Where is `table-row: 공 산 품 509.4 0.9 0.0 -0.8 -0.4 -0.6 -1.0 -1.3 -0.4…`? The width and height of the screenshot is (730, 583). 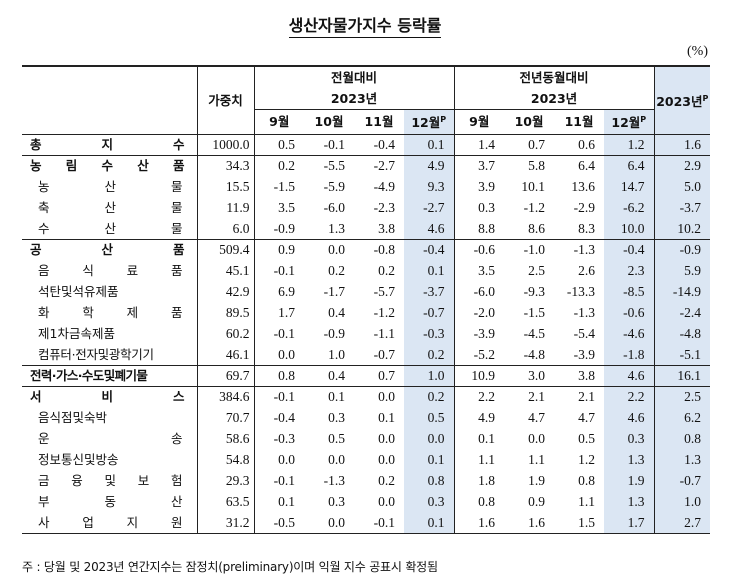
table-row: 공 산 품 509.4 0.9 0.0 -0.8 -0.4 -0.6 -1.0 -1.3 -0.4… is located at coordinates (366, 250).